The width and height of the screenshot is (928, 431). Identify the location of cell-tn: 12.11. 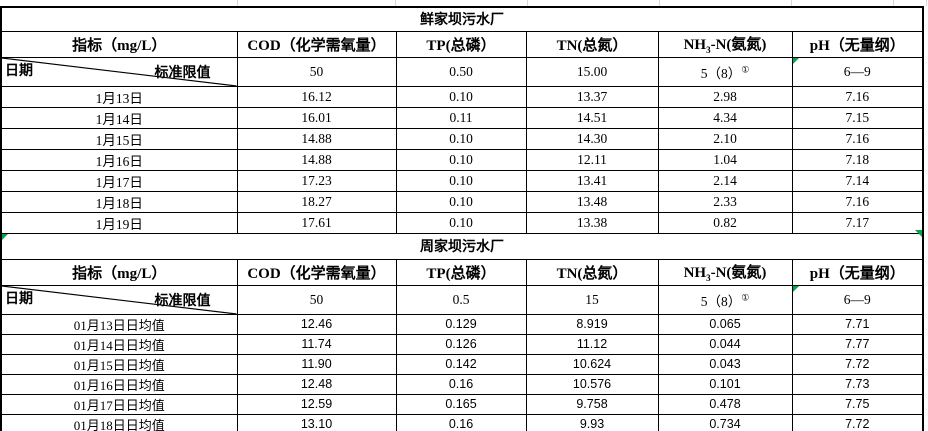
(592, 159).